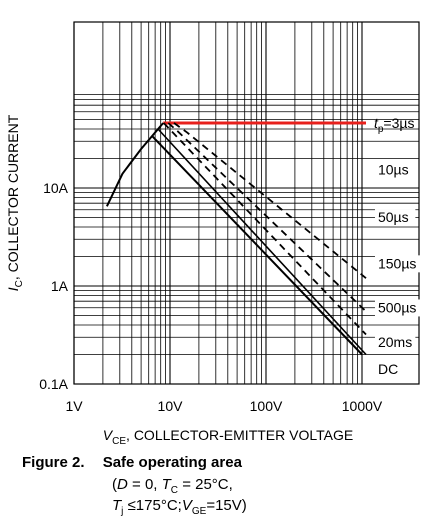 This screenshot has width=434, height=522. Describe the element at coordinates (134, 164) in the screenshot. I see `soa-curve-boundary` at that location.